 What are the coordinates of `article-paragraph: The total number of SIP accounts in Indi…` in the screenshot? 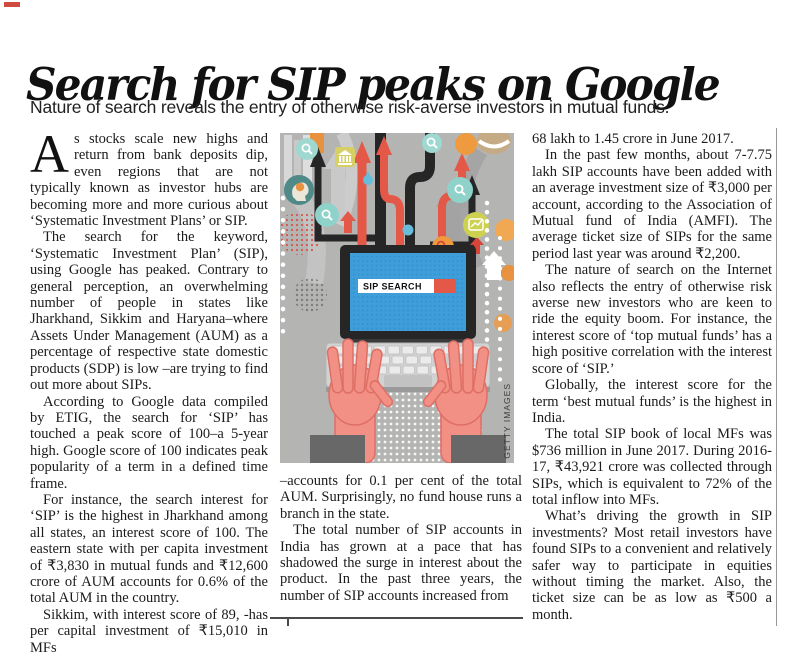 It's located at (401, 563).